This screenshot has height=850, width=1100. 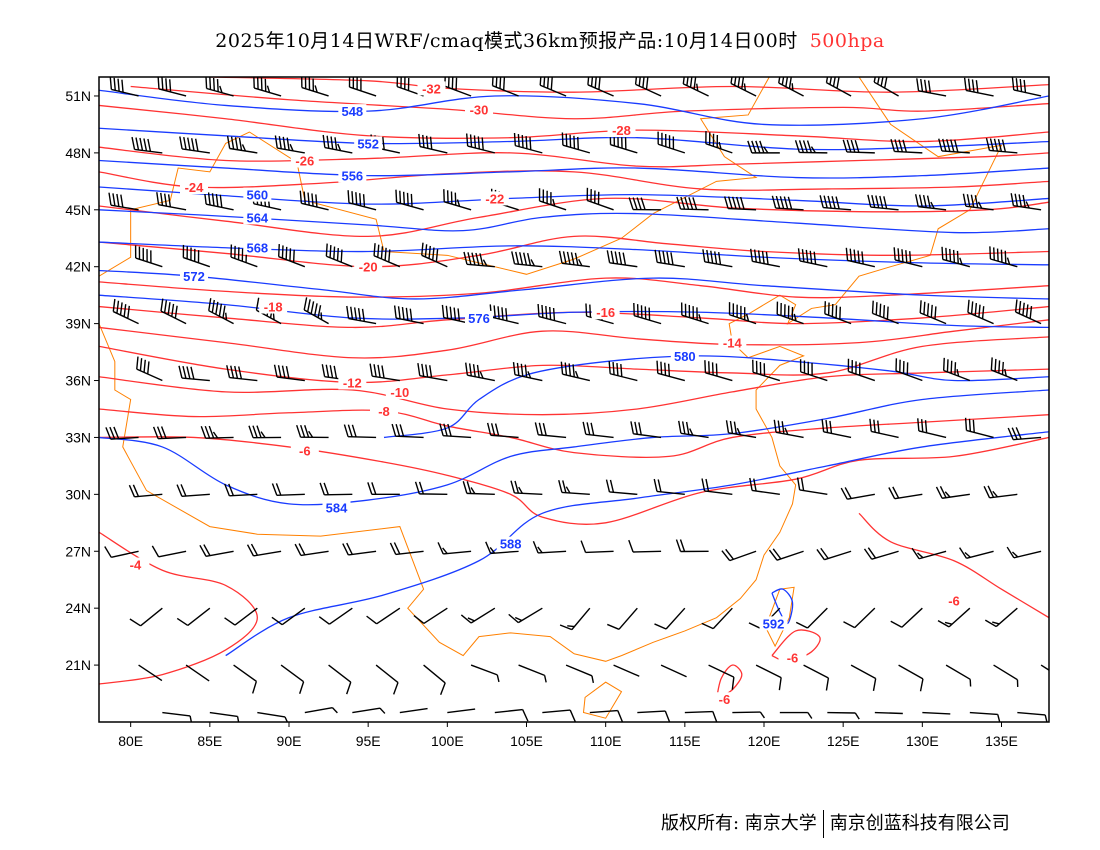 What do you see at coordinates (506, 41) in the screenshot?
I see `title-main: 2025年10月14日WRF/cmaq模式36km预报产品:10月14日00时` at bounding box center [506, 41].